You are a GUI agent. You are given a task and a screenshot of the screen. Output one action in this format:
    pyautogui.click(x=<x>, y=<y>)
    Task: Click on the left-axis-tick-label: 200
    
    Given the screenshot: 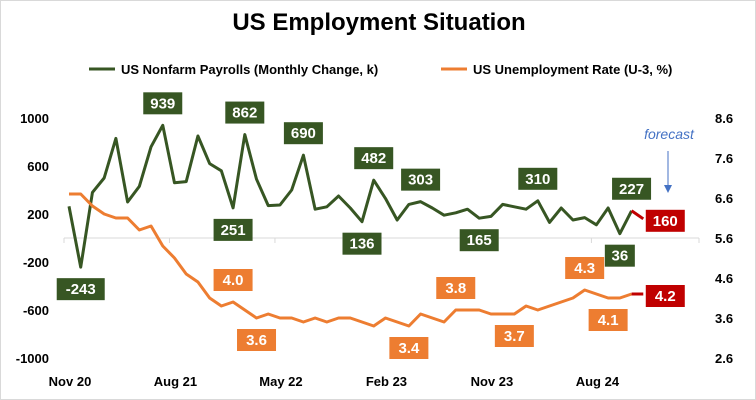 What is the action you would take?
    pyautogui.click(x=38, y=214)
    